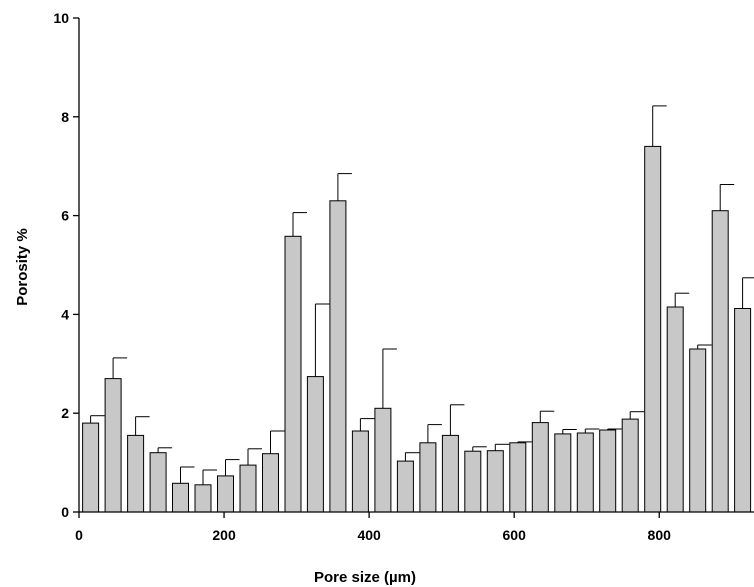 This screenshot has height=587, width=754. I want to click on y-tick-label-1: 2, so click(65, 413).